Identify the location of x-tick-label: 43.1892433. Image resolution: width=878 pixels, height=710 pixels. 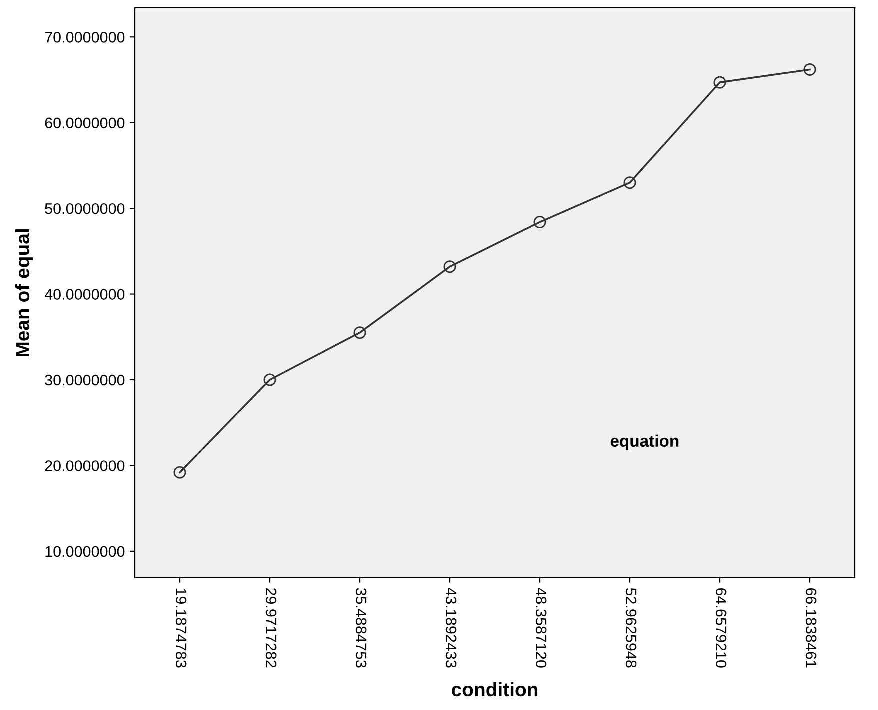
(451, 628).